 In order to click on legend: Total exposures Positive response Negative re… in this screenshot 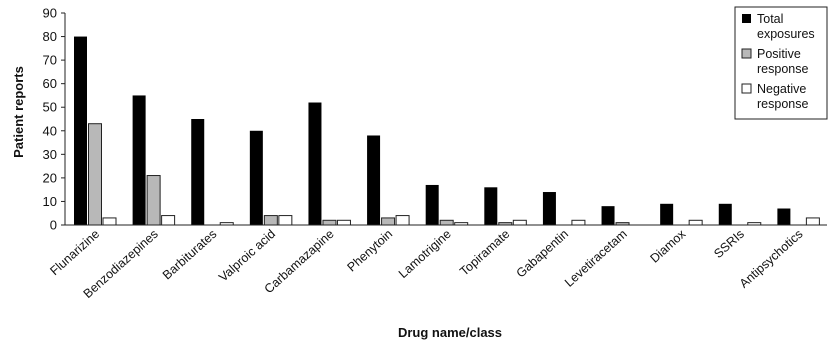, I will do `click(781, 63)`.